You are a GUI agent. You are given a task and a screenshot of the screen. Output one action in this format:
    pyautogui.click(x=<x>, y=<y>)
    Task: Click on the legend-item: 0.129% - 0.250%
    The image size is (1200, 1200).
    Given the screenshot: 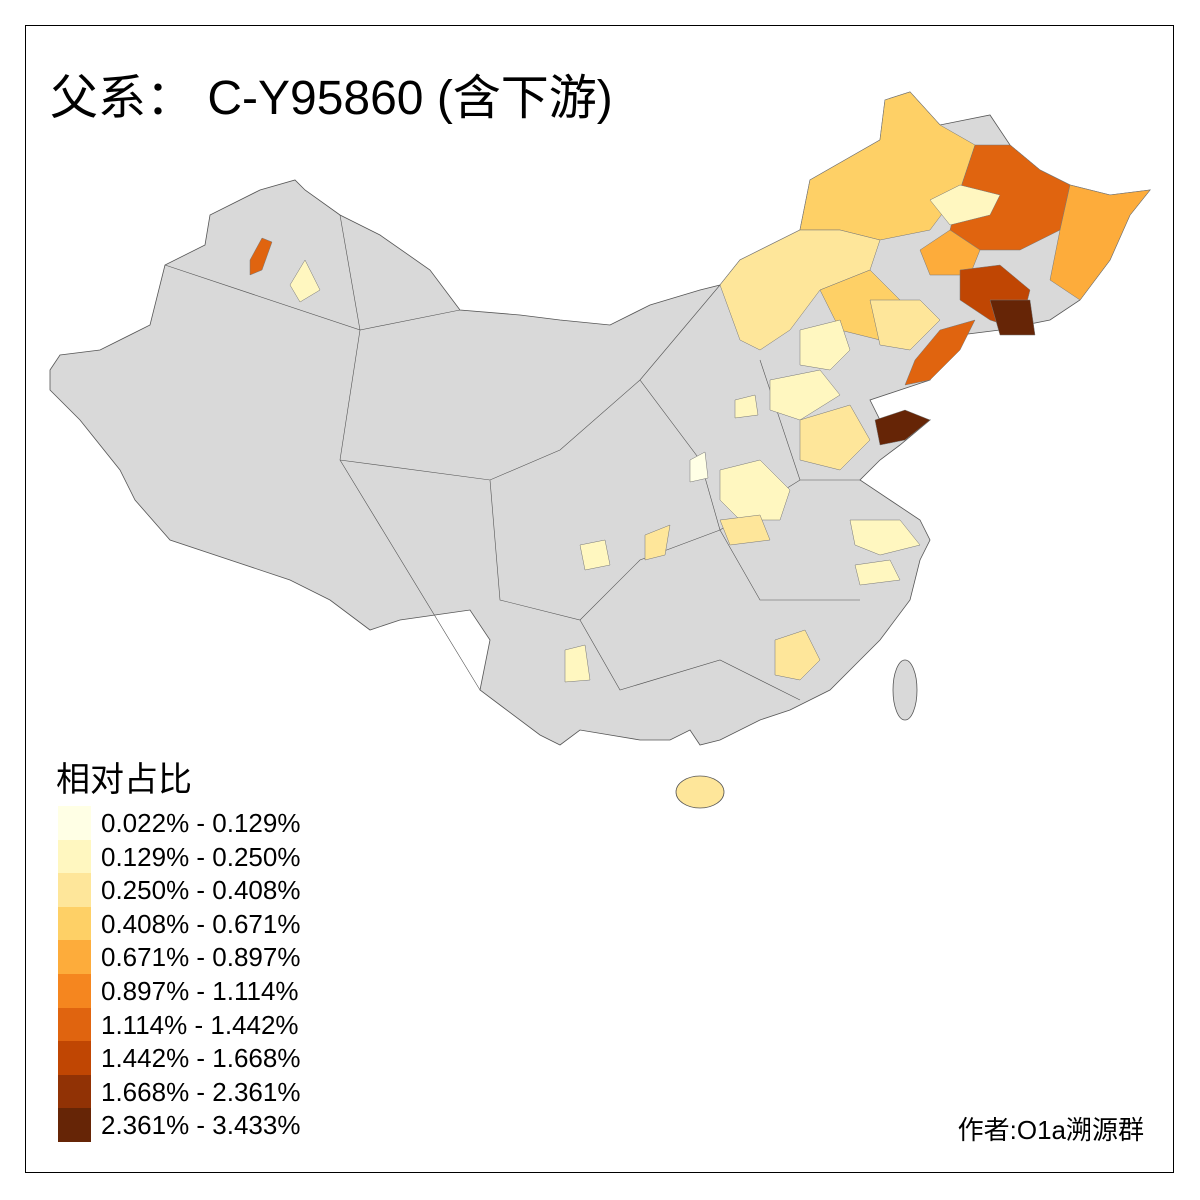 What is the action you would take?
    pyautogui.click(x=208, y=856)
    